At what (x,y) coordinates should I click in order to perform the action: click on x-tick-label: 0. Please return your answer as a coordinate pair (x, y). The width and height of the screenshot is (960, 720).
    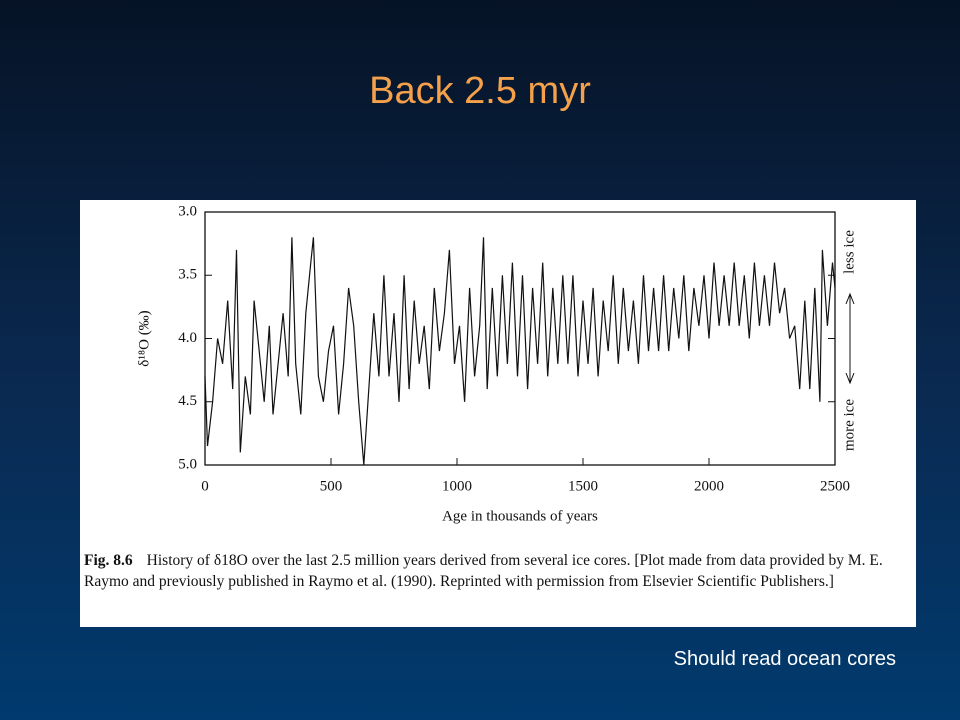
    Looking at the image, I should click on (205, 486).